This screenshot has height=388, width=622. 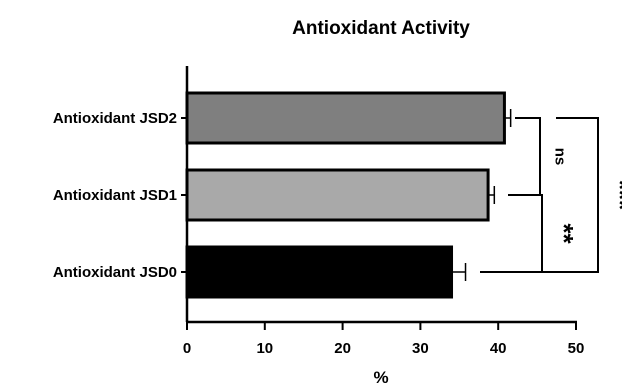 I want to click on significance-layer: ns*****, so click(x=551, y=195).